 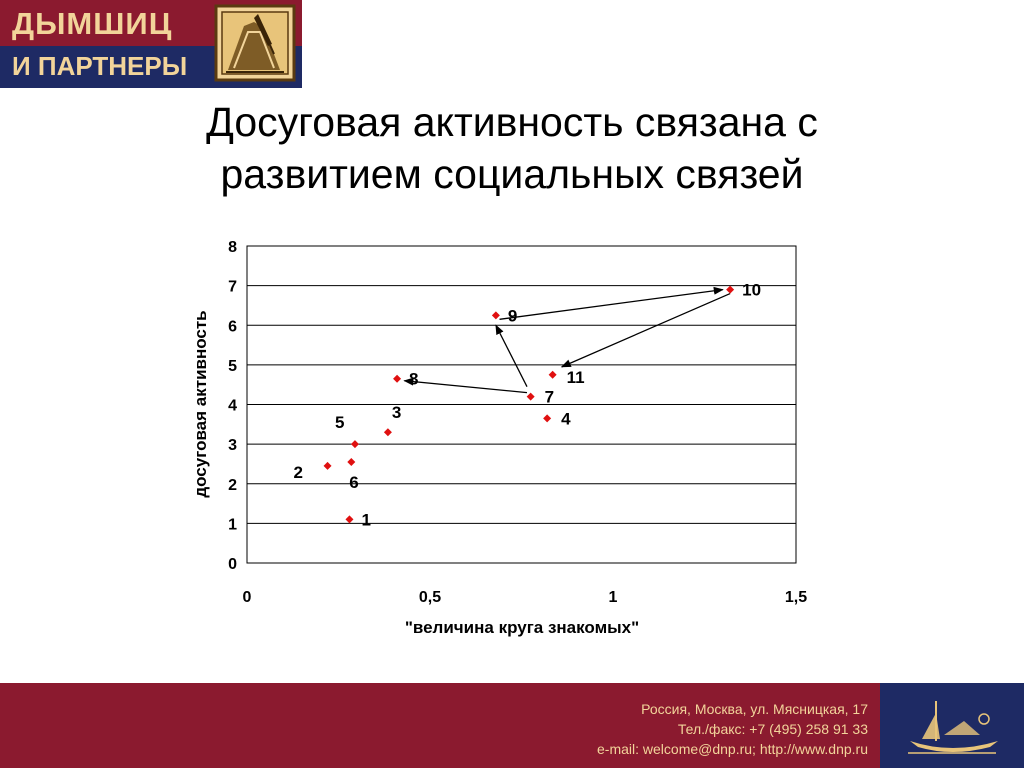 What do you see at coordinates (522, 627) in the screenshot?
I see `x-axis-label: "величина круга знакомых"` at bounding box center [522, 627].